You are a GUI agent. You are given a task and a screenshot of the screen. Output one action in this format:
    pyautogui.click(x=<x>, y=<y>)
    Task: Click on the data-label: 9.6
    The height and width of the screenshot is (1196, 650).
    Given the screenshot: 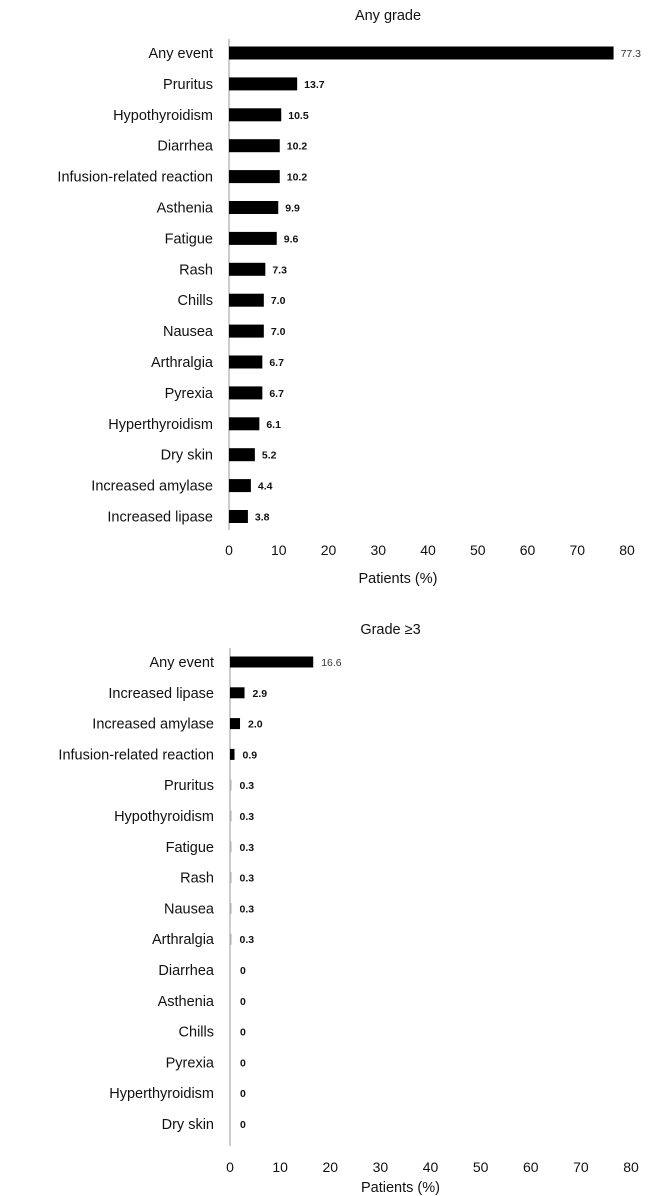 What is the action you would take?
    pyautogui.click(x=291, y=239)
    